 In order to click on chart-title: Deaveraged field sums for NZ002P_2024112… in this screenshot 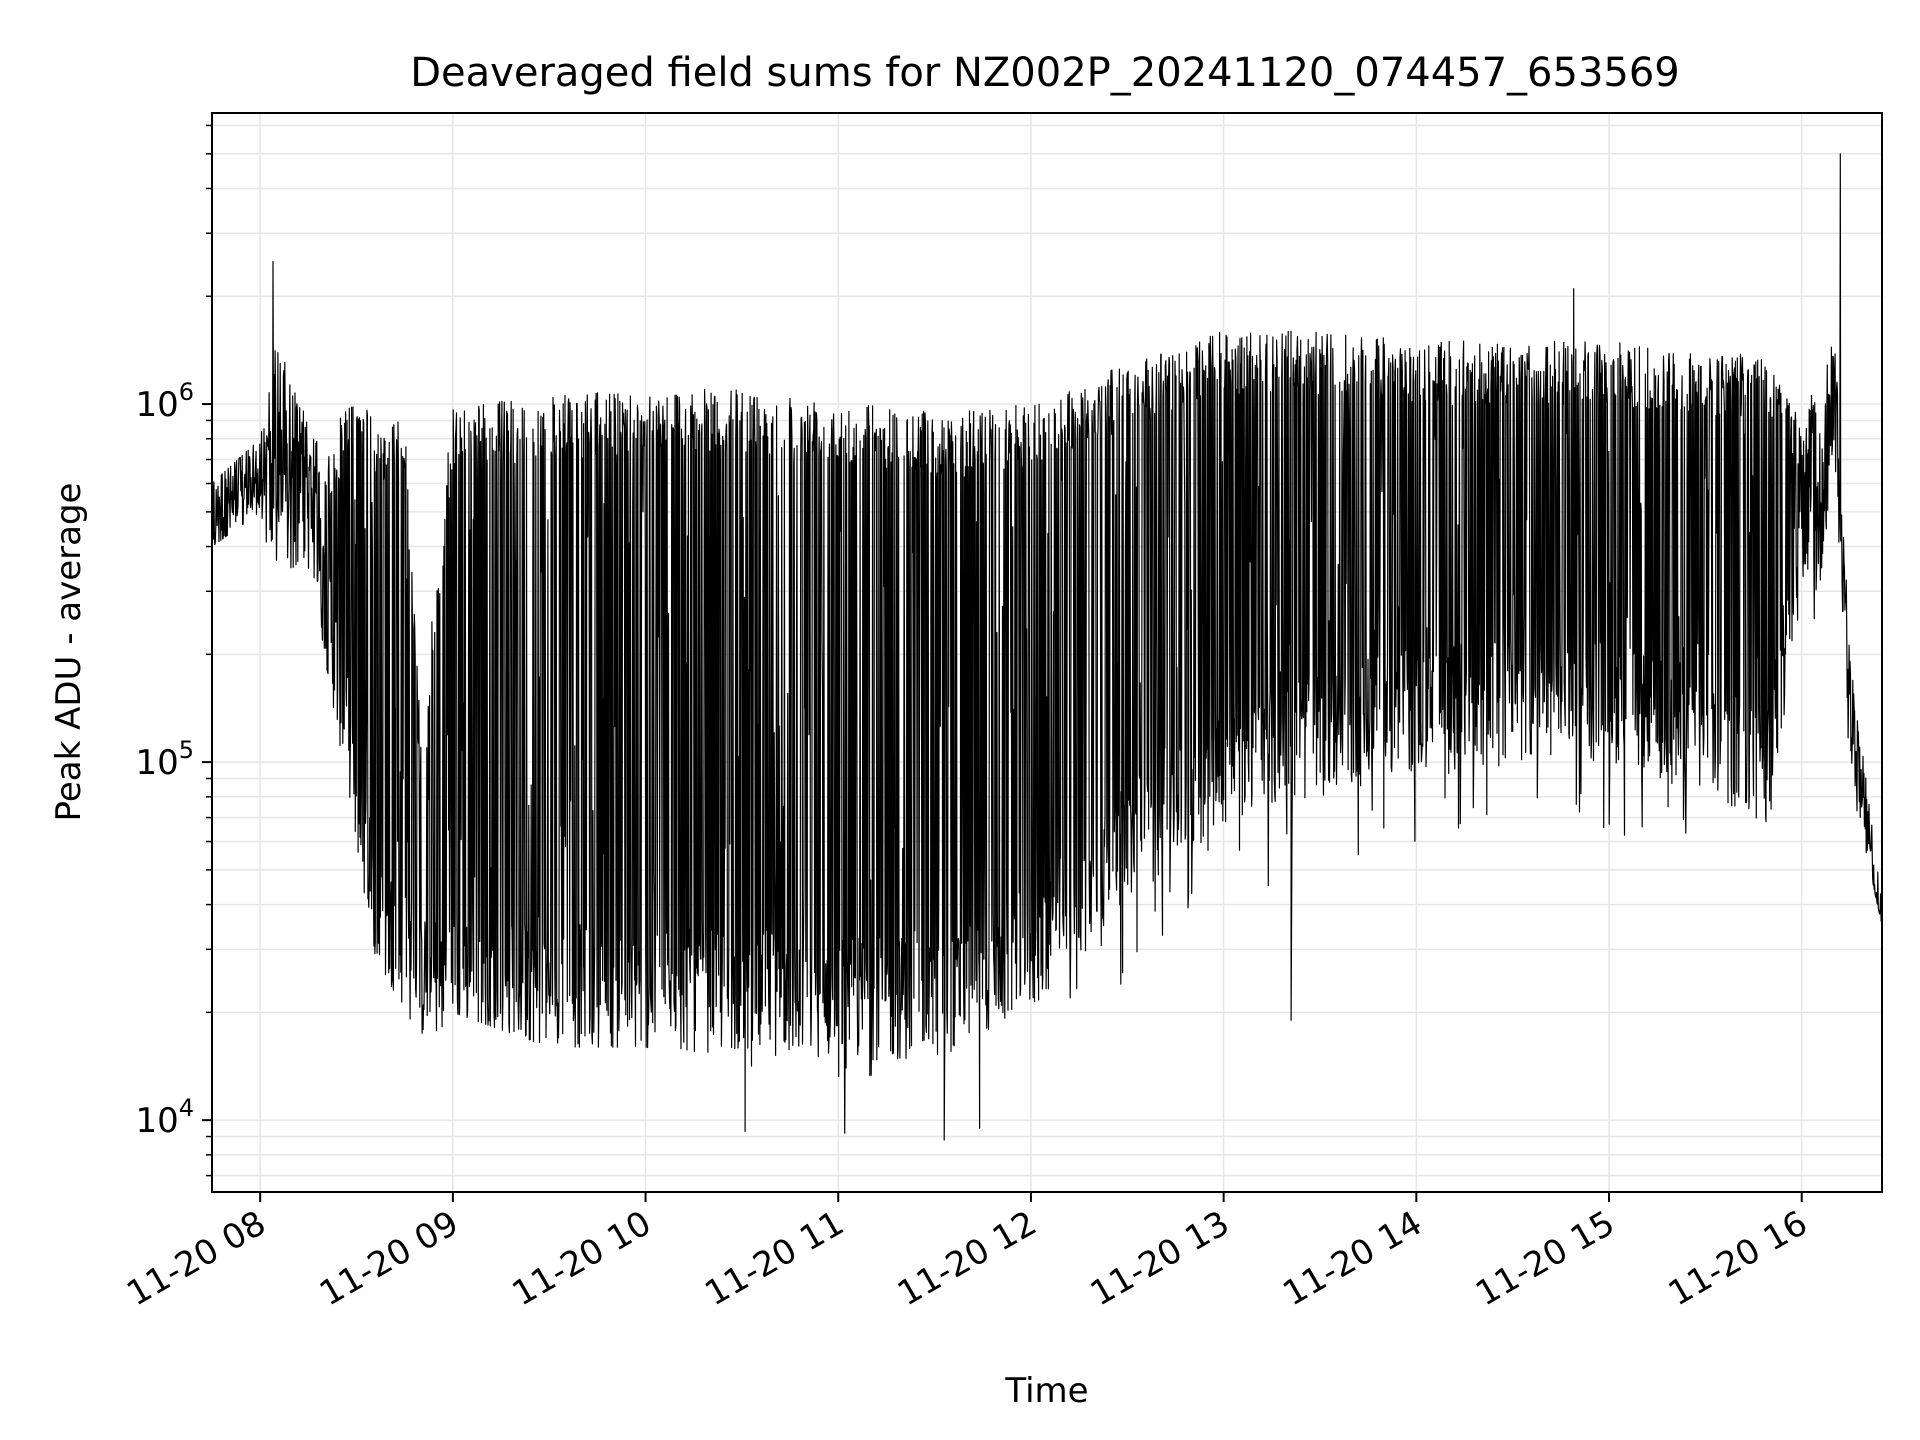, I will do `click(1045, 73)`.